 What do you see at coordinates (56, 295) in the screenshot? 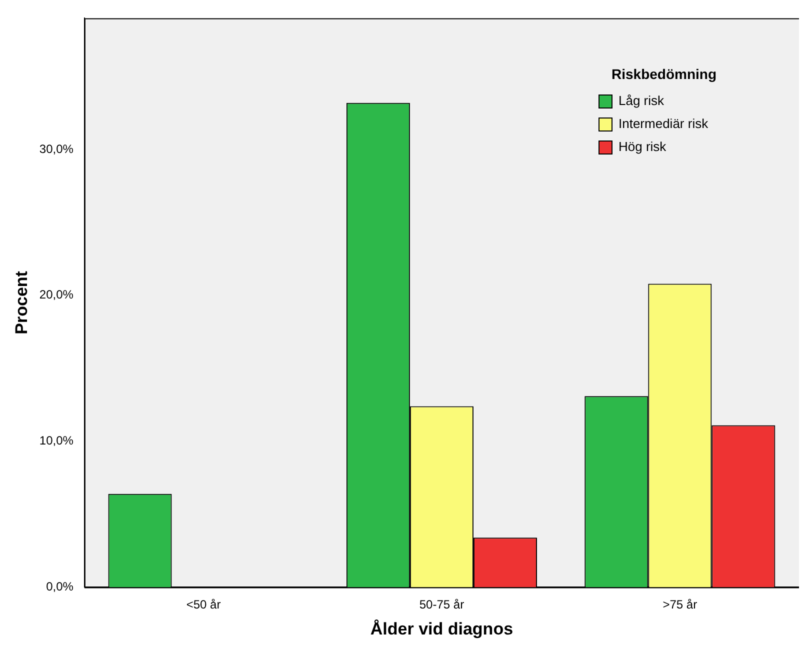
I see `y-tick-label: 20,0%` at bounding box center [56, 295].